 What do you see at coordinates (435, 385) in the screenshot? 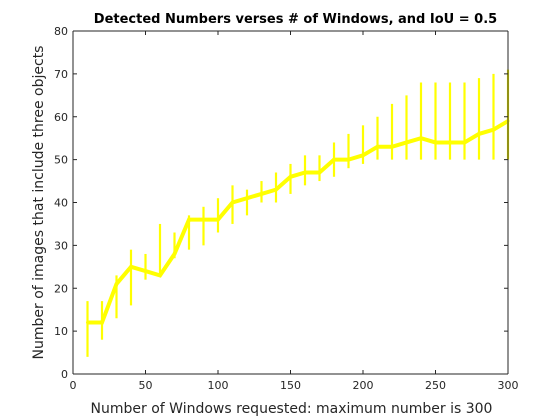
I see `x-tick-label: 250` at bounding box center [435, 385].